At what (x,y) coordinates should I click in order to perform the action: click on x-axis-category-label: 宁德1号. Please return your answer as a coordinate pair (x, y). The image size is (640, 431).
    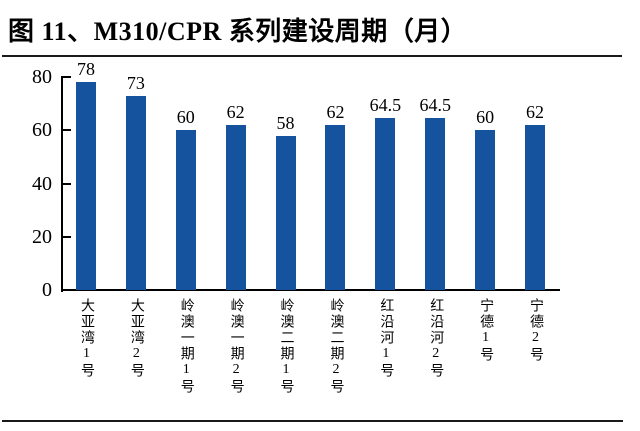
    Looking at the image, I should click on (486, 330).